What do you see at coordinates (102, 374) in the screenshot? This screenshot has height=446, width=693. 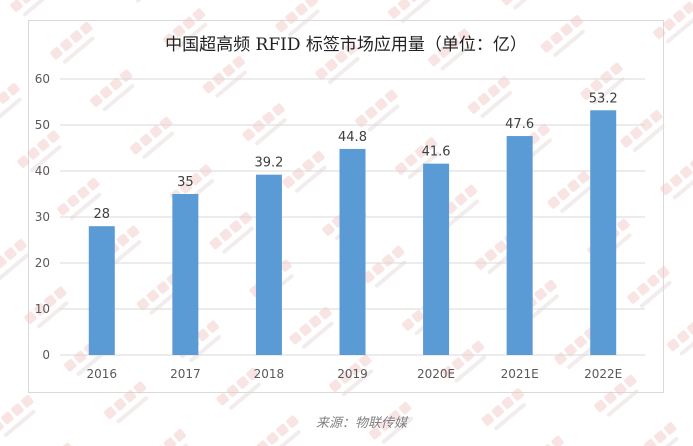 I see `x-tick-label: 2016` at bounding box center [102, 374].